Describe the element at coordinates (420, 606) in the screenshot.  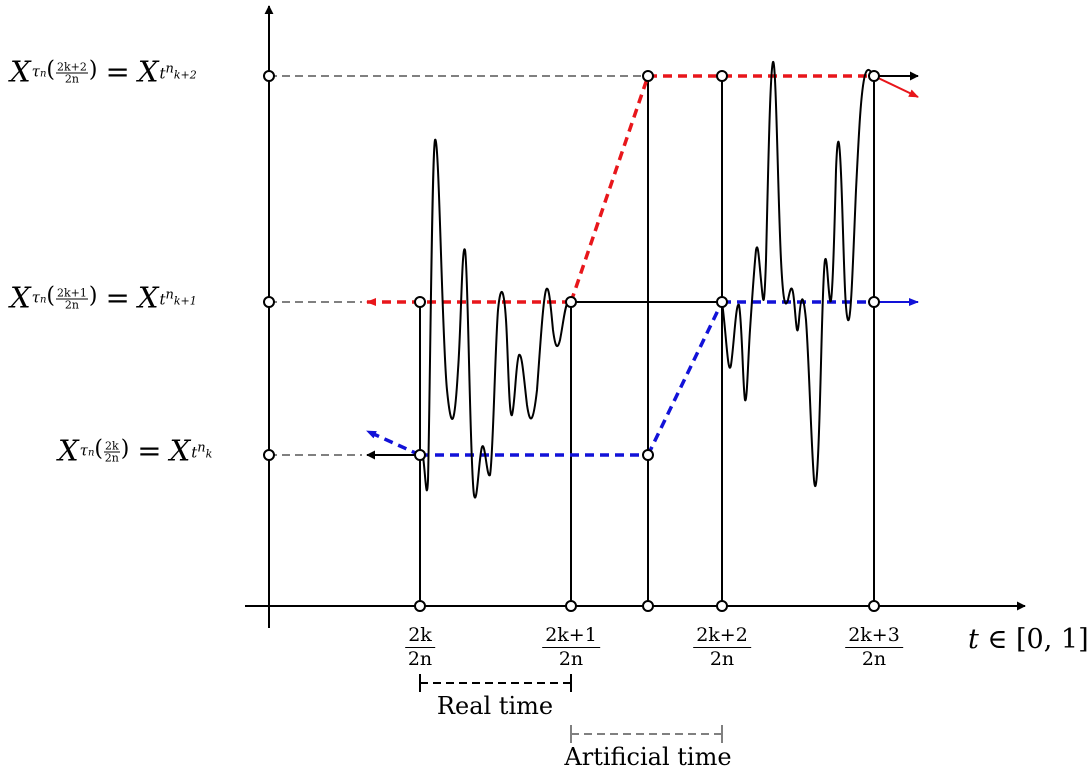
I see `marker-x-2k` at that location.